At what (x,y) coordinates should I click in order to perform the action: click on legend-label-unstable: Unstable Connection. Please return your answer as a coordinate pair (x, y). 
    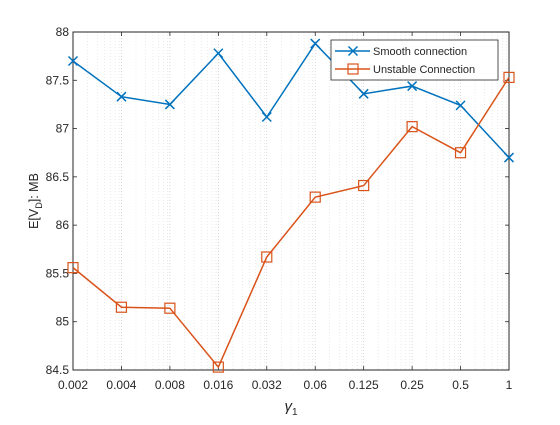
    Looking at the image, I should click on (424, 70).